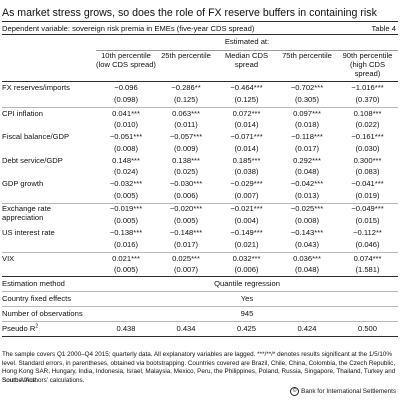  I want to click on top-rule, so click(200, 21).